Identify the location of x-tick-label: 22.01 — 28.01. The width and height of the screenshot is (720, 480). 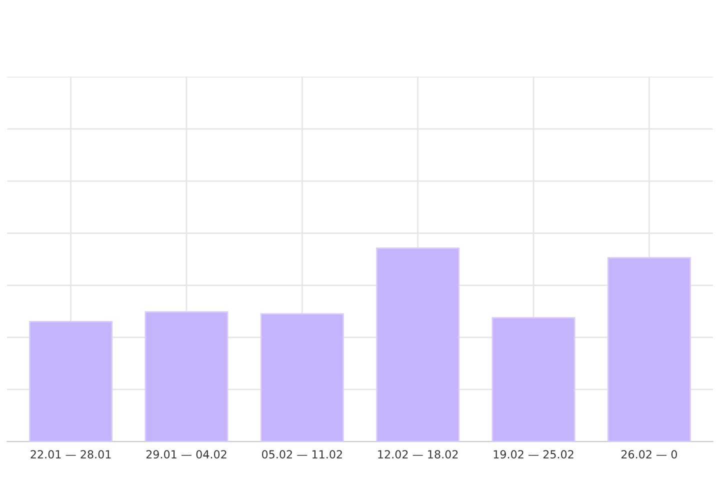
(70, 454).